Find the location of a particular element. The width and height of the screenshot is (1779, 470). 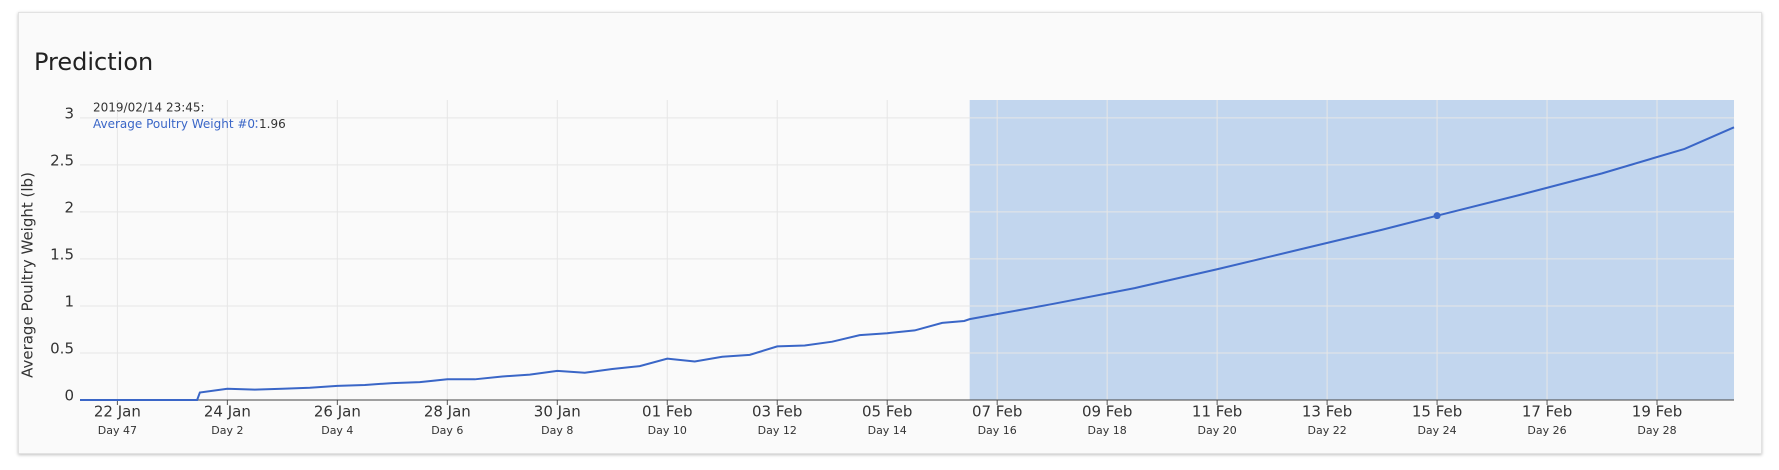

x-tick-sublabel: Day 8 is located at coordinates (557, 430).